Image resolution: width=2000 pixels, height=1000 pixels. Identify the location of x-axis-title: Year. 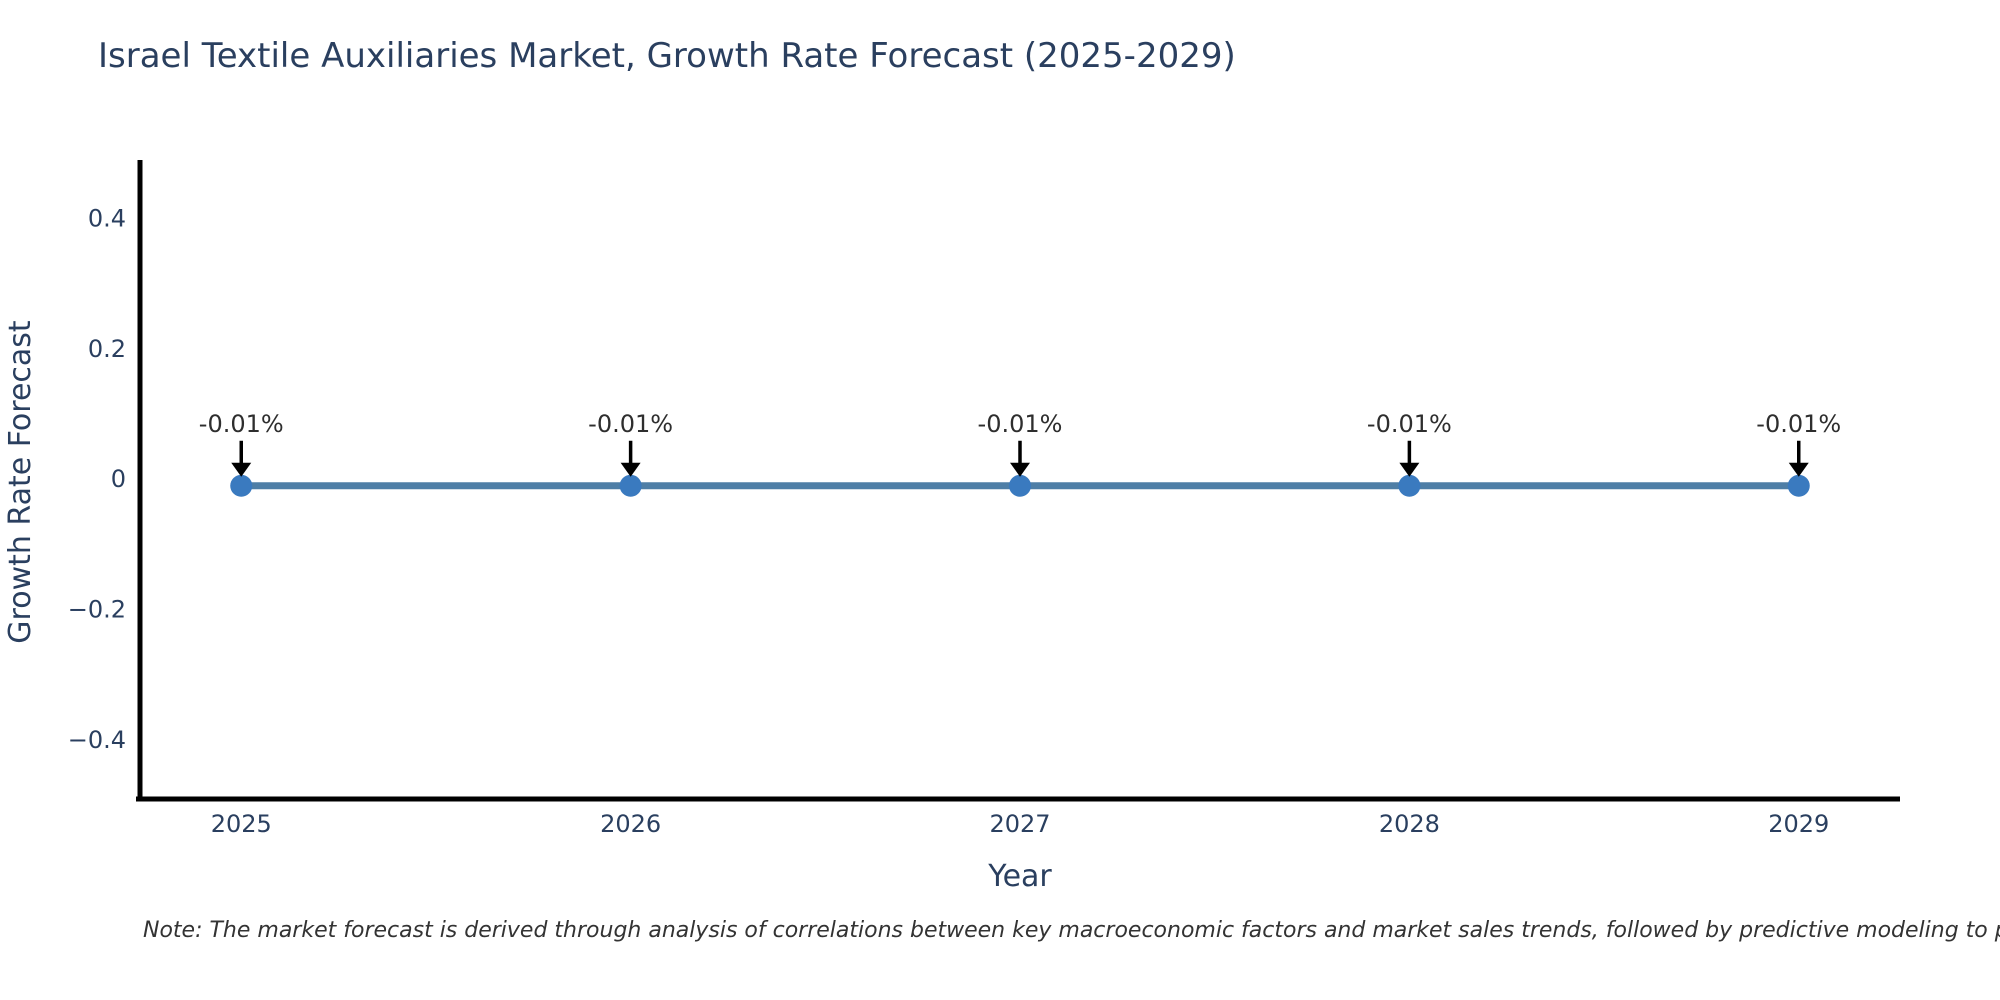
(1019, 876).